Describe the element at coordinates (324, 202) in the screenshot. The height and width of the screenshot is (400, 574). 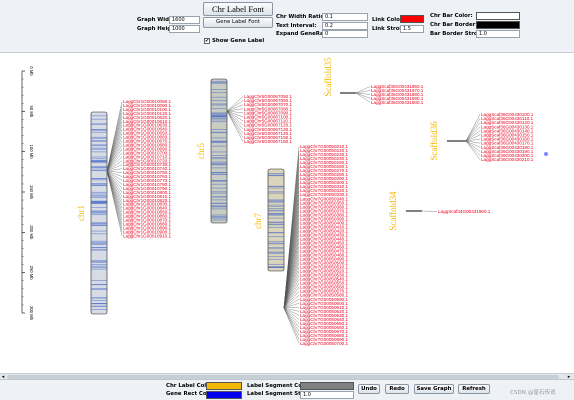
I see `chr7-gene-label: LaggChr7G00050350.1` at that location.